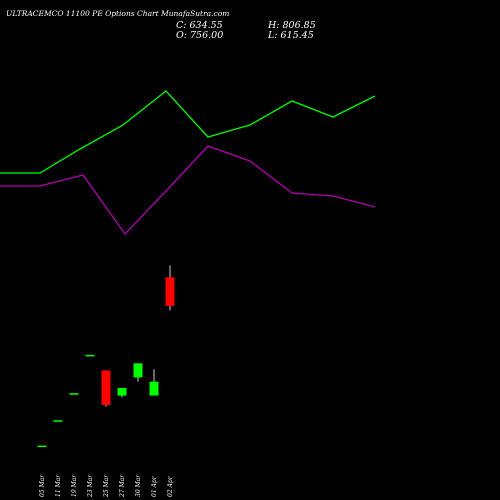  Describe the element at coordinates (154, 486) in the screenshot. I see `x-tick-label: 01 Apr` at that location.